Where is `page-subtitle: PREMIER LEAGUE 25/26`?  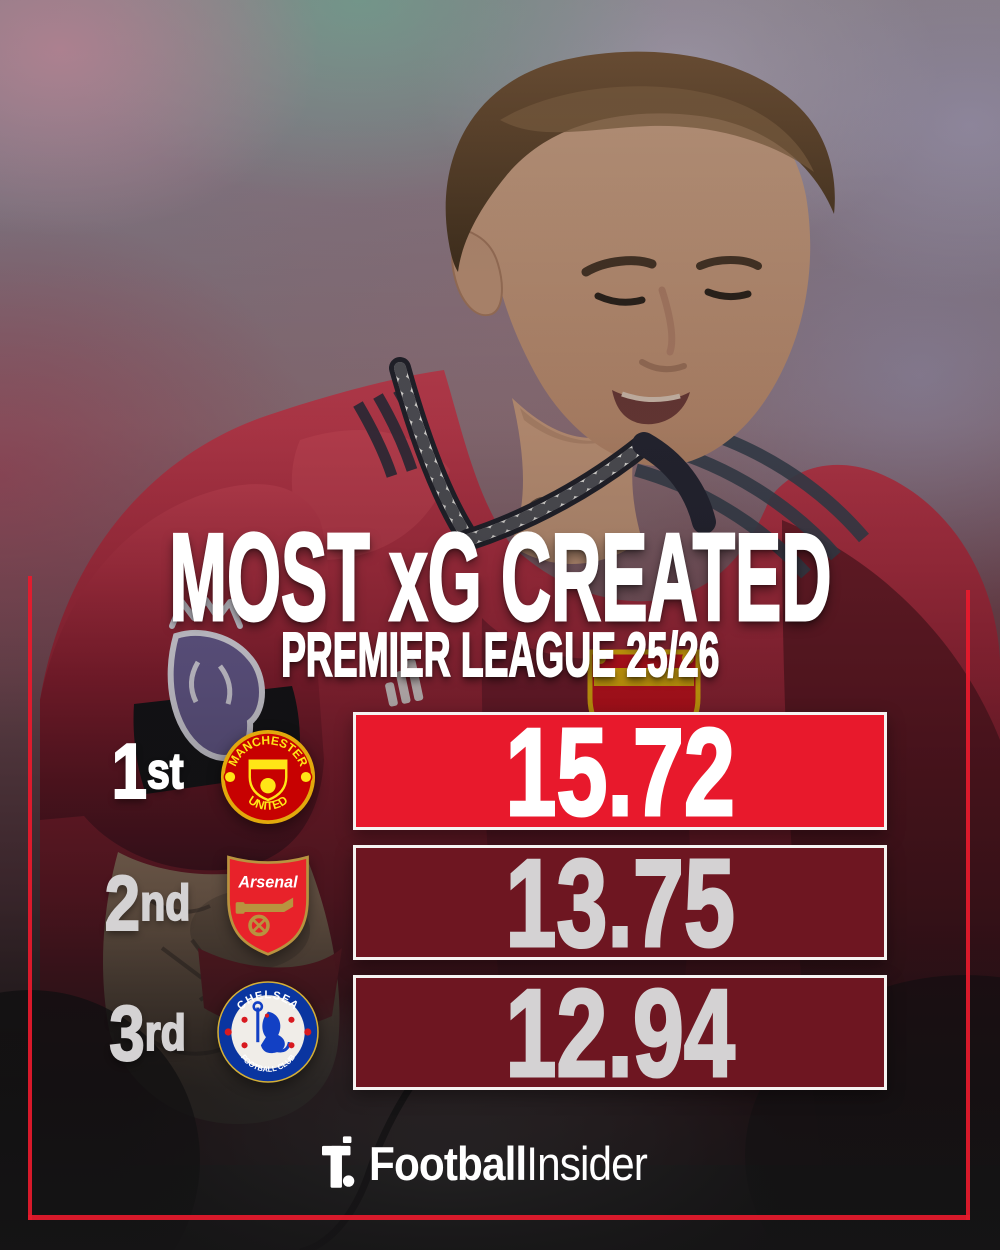
page-subtitle: PREMIER LEAGUE 25/26 is located at coordinates (500, 655).